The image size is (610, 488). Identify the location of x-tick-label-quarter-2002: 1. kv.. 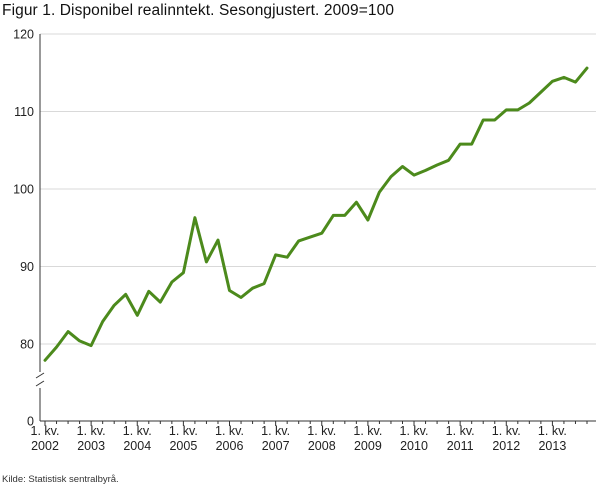
(45, 431).